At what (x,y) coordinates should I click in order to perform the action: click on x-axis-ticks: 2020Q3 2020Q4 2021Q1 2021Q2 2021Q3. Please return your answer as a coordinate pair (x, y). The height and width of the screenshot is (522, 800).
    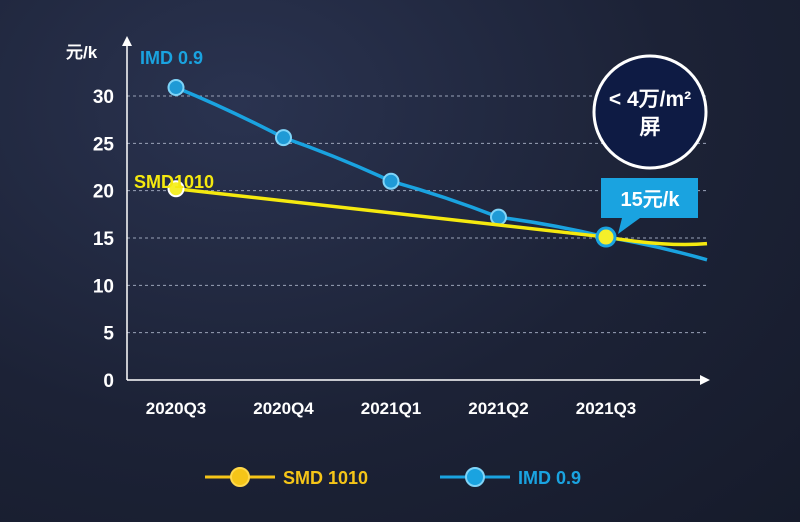
    Looking at the image, I should click on (391, 408).